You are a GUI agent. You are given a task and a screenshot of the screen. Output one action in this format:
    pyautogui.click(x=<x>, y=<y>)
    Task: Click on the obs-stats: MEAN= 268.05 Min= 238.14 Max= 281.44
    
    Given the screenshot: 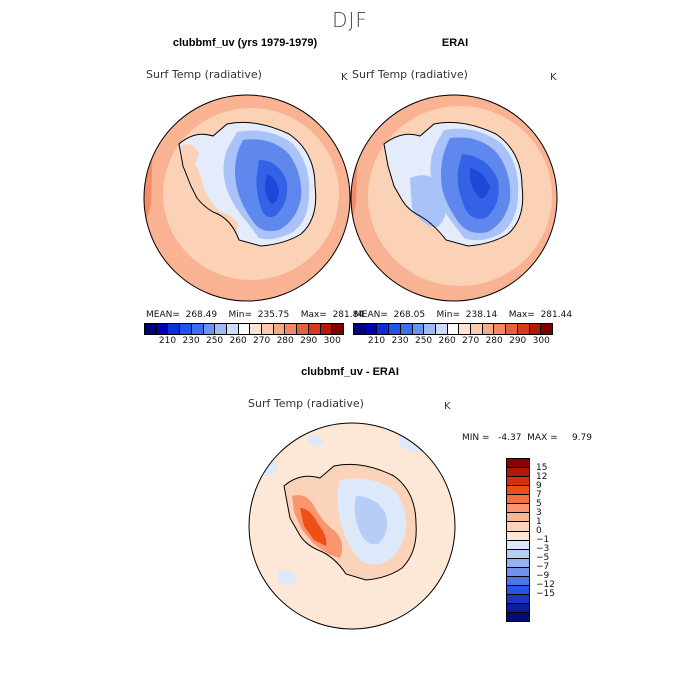 What is the action you would take?
    pyautogui.click(x=463, y=315)
    